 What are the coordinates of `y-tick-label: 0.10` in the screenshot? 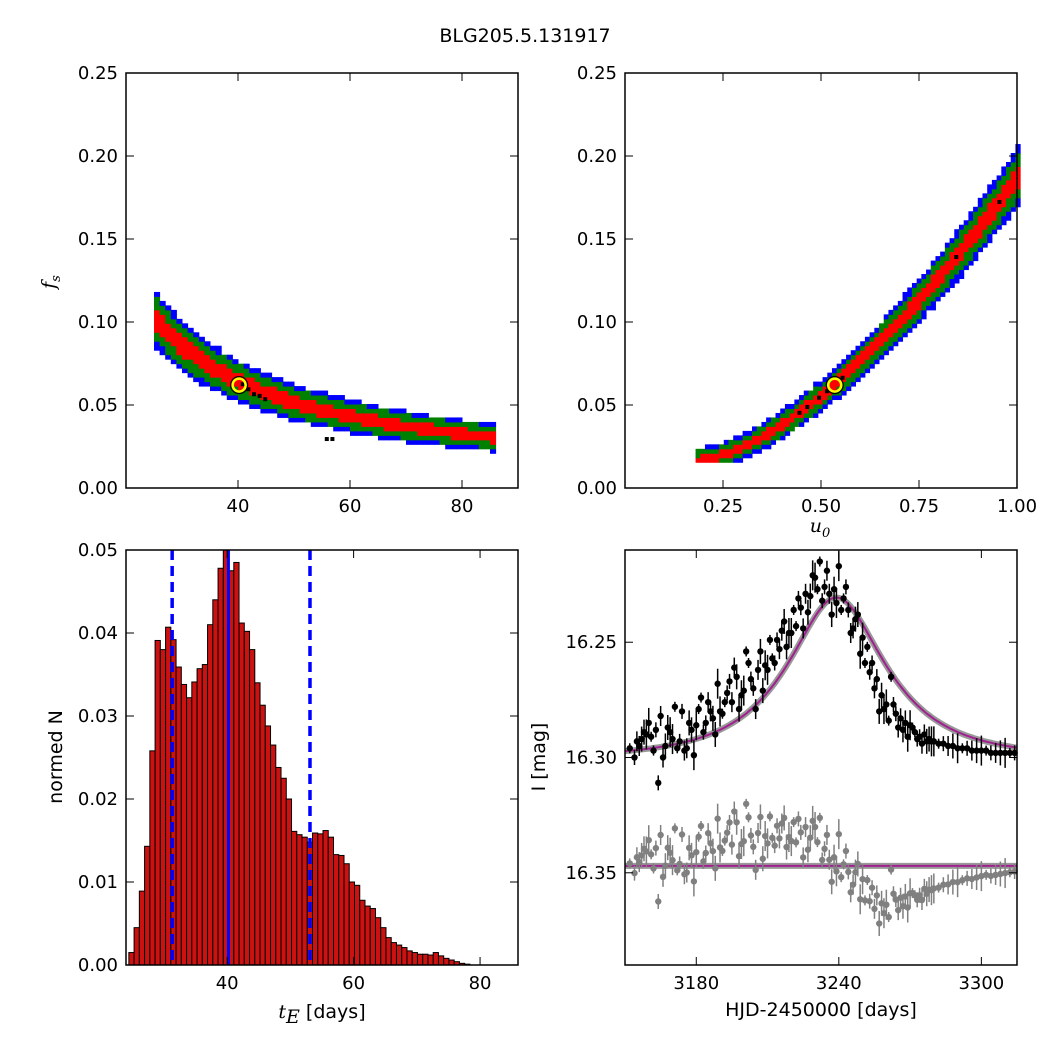 It's located at (597, 322).